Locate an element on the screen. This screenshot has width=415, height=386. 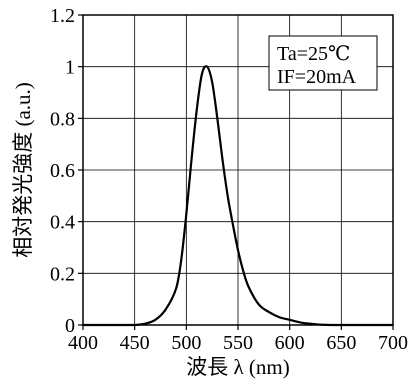
y-tick-label: 1.2 is located at coordinates (62, 16).